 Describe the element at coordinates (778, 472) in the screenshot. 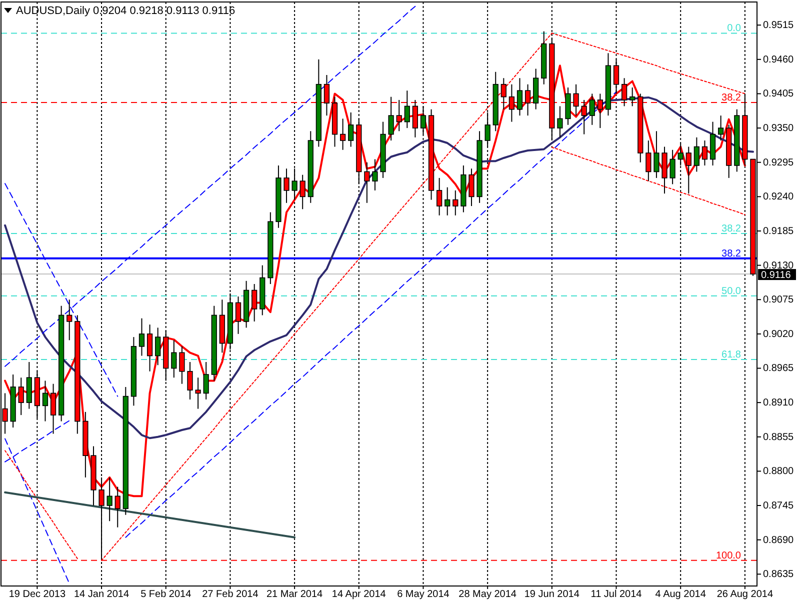

I see `y-tick-label: 0.8800` at that location.